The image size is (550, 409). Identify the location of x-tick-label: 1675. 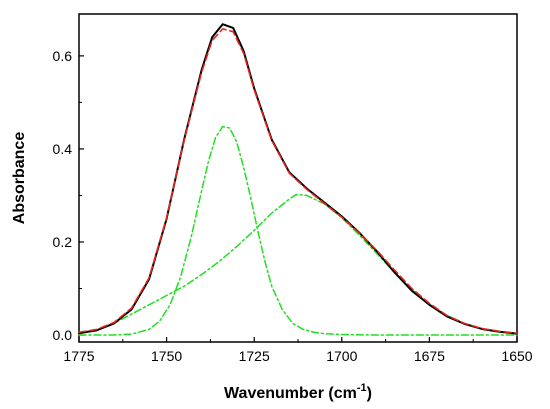
(429, 356).